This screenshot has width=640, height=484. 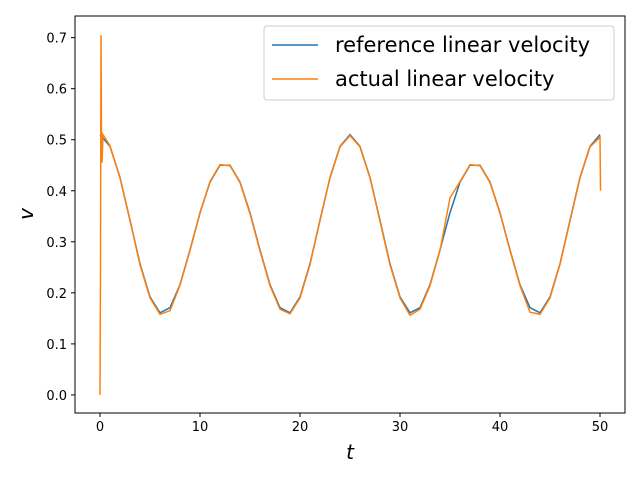 I want to click on y-tick-label: 0.5, so click(x=56, y=141).